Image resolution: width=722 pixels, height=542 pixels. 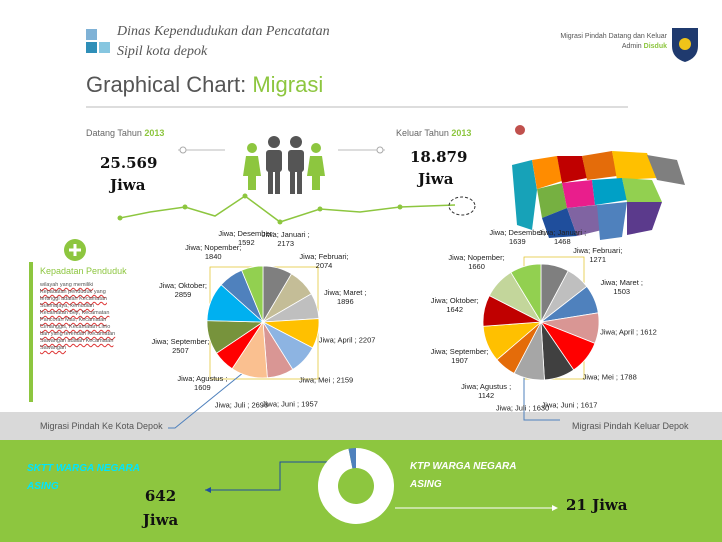 I want to click on pie-label: Jiwa; Mei ; 1788, so click(x=609, y=377).